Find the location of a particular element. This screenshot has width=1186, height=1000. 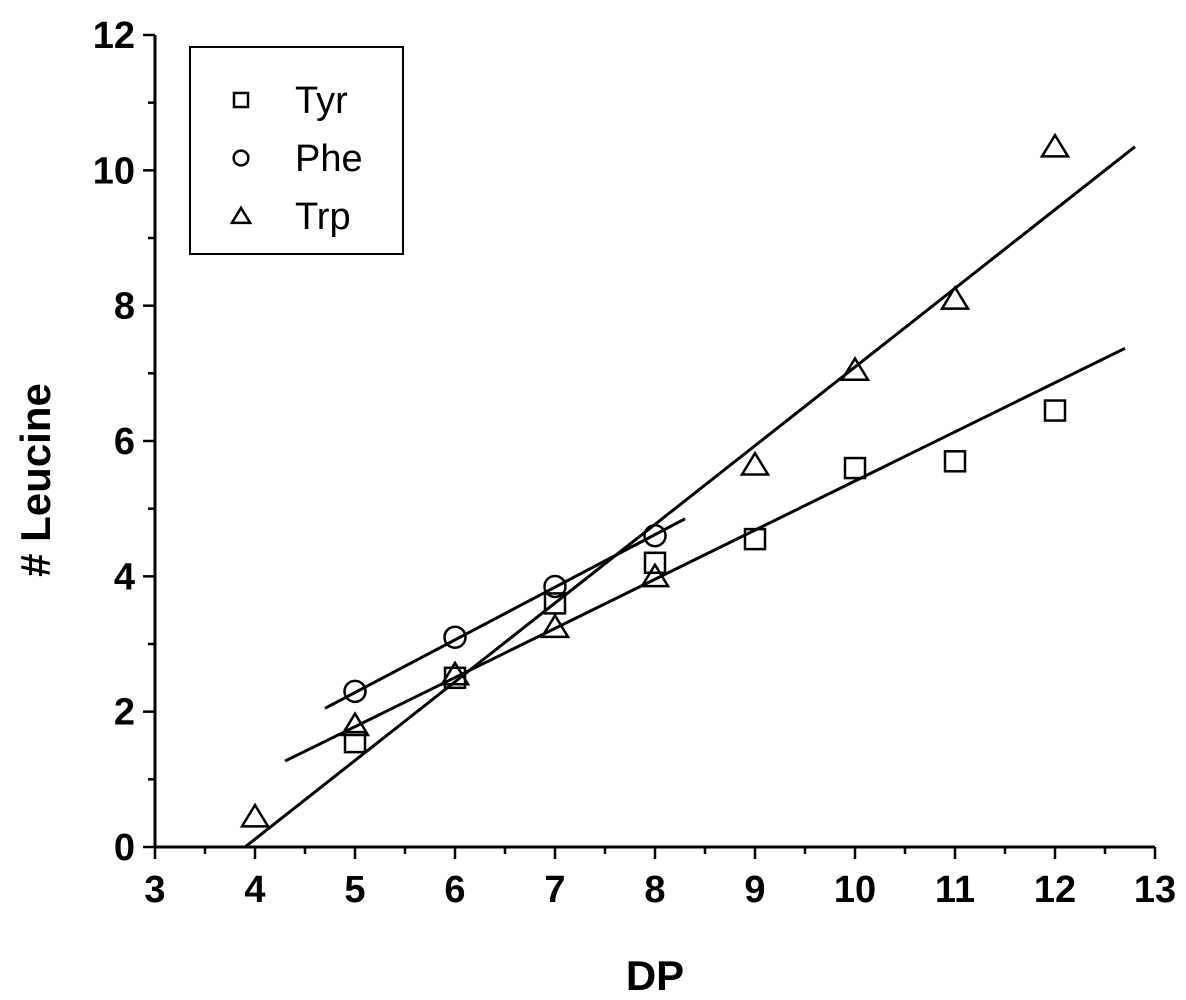

x-tick-label: 5 is located at coordinates (354, 890).